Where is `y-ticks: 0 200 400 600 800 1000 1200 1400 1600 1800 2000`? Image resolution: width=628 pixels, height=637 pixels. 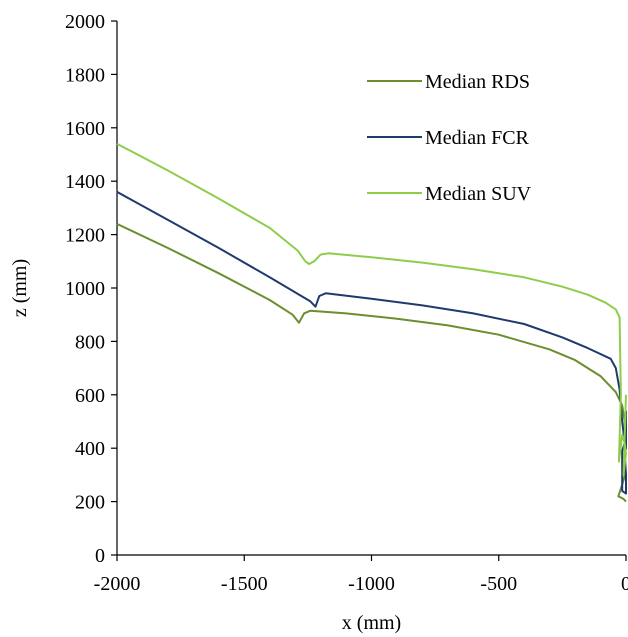 y-ticks: 0 200 400 600 800 1000 1200 1400 1600 1800 2000 is located at coordinates (91, 289).